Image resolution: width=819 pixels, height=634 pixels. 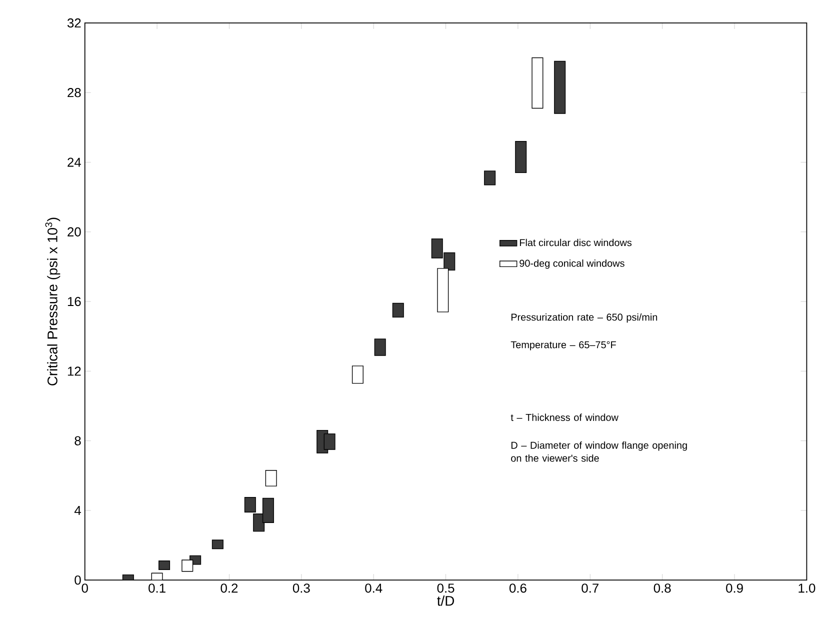 What do you see at coordinates (445, 601) in the screenshot?
I see `x-axis-title: t/D` at bounding box center [445, 601].